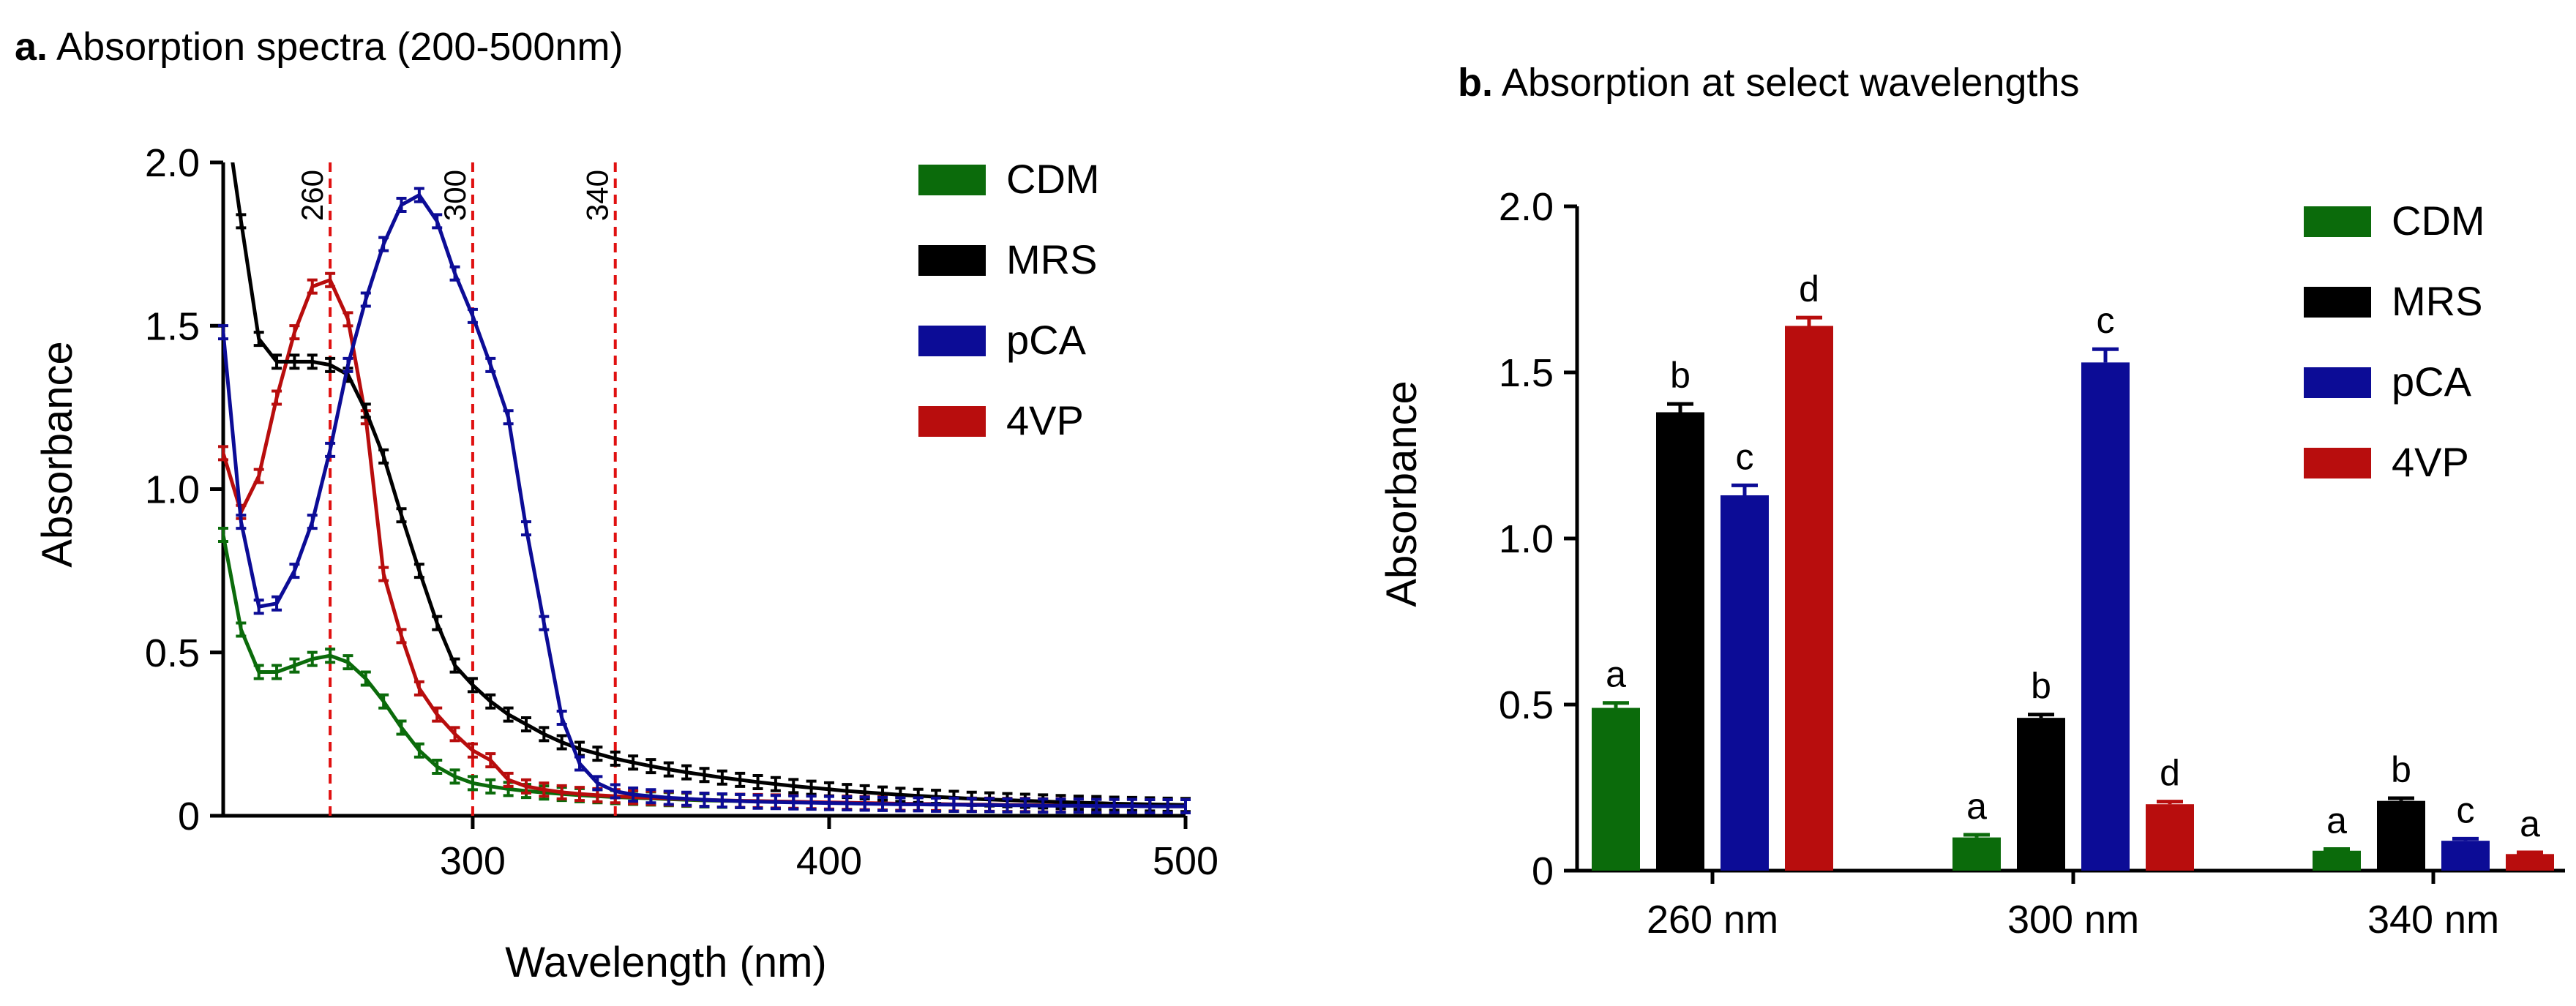  I want to click on panel-b-bar-CDM, so click(1616, 789).